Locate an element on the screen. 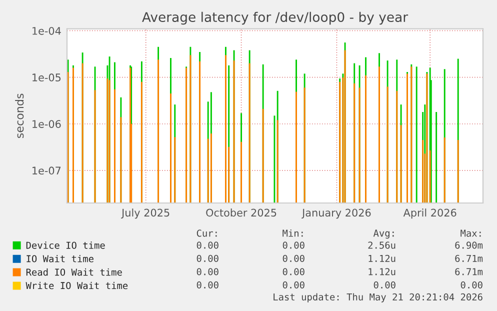 The height and width of the screenshot is (311, 497). y-tick-label: 1e-05 is located at coordinates (46, 78).